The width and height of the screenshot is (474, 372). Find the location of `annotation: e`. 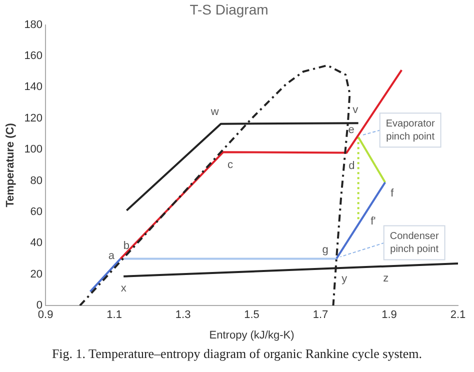

annotation: e is located at coordinates (351, 130).